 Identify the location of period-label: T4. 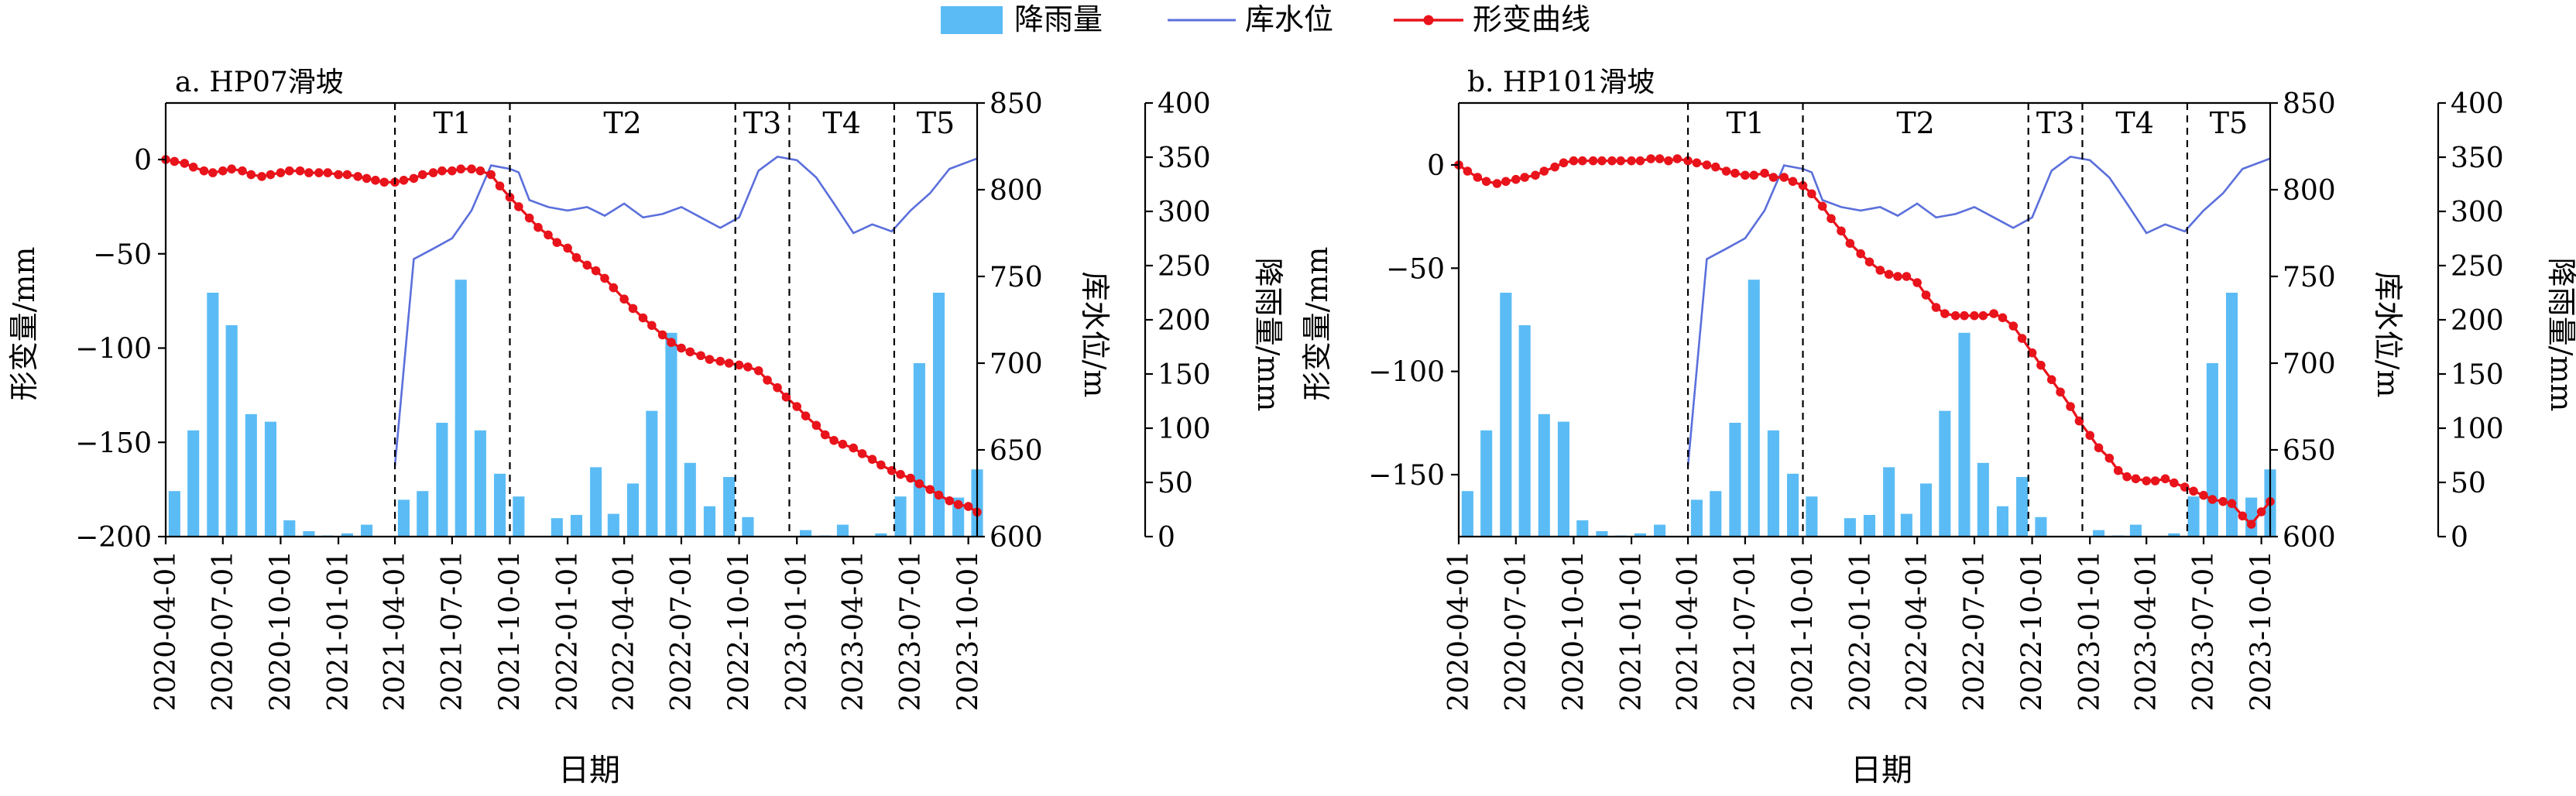
(2134, 123).